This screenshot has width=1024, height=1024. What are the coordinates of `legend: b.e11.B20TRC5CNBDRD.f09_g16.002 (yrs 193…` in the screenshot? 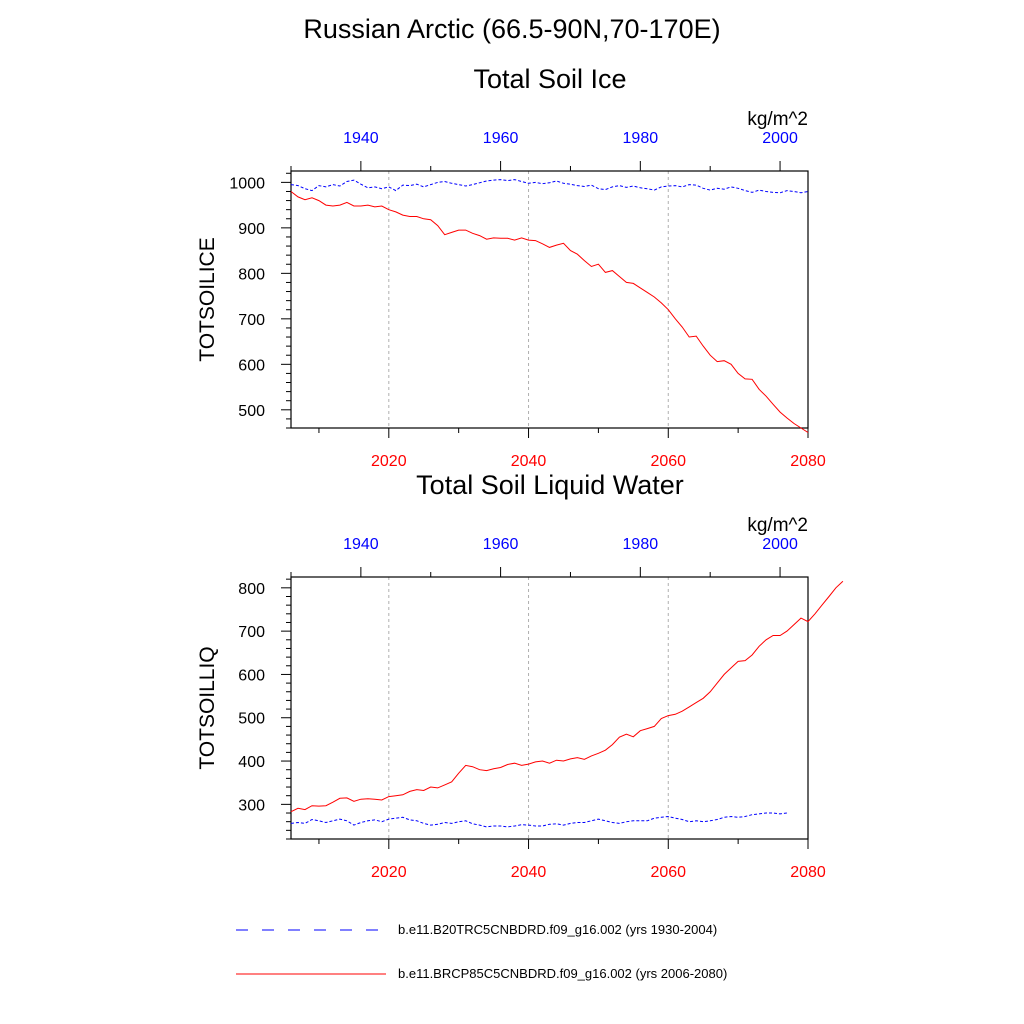 It's located at (481, 951).